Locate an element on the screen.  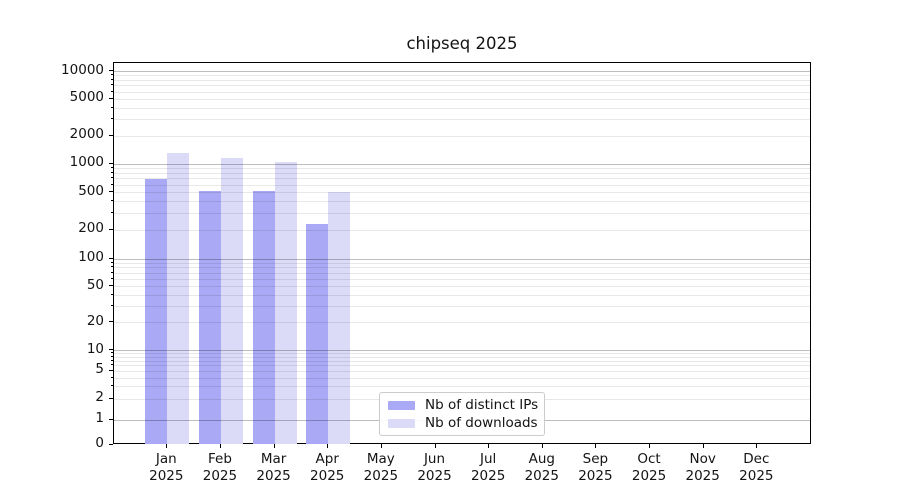
x-tick-label: Sep 2025 is located at coordinates (595, 467).